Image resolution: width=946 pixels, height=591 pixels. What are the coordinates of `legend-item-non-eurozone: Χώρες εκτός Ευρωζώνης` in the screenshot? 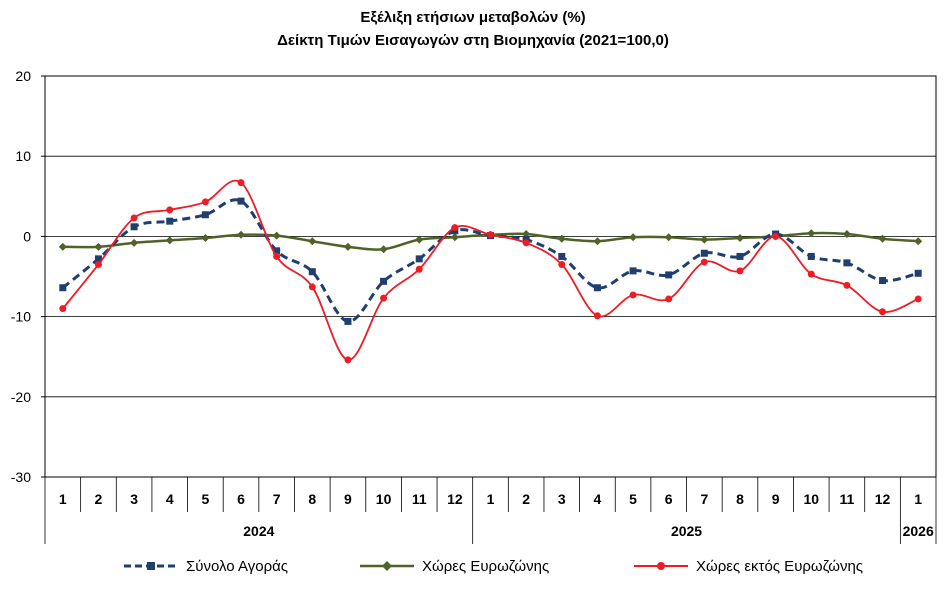 It's located at (747, 566).